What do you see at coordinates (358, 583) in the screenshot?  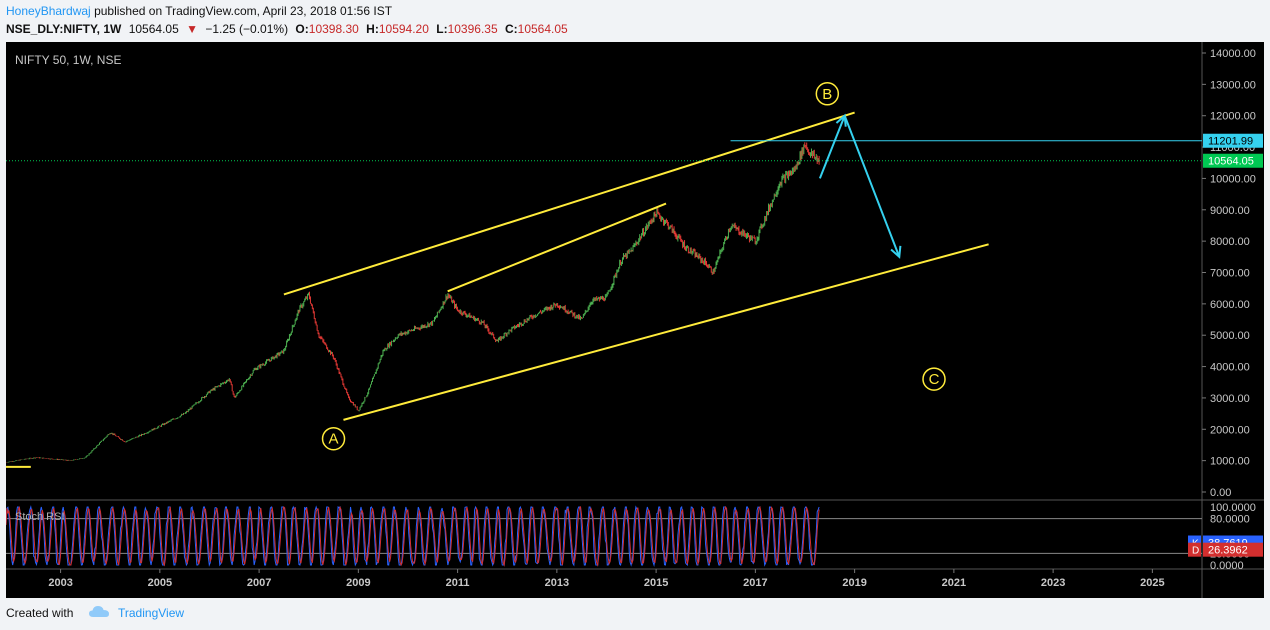 I see `time-tick-label: 2009` at bounding box center [358, 583].